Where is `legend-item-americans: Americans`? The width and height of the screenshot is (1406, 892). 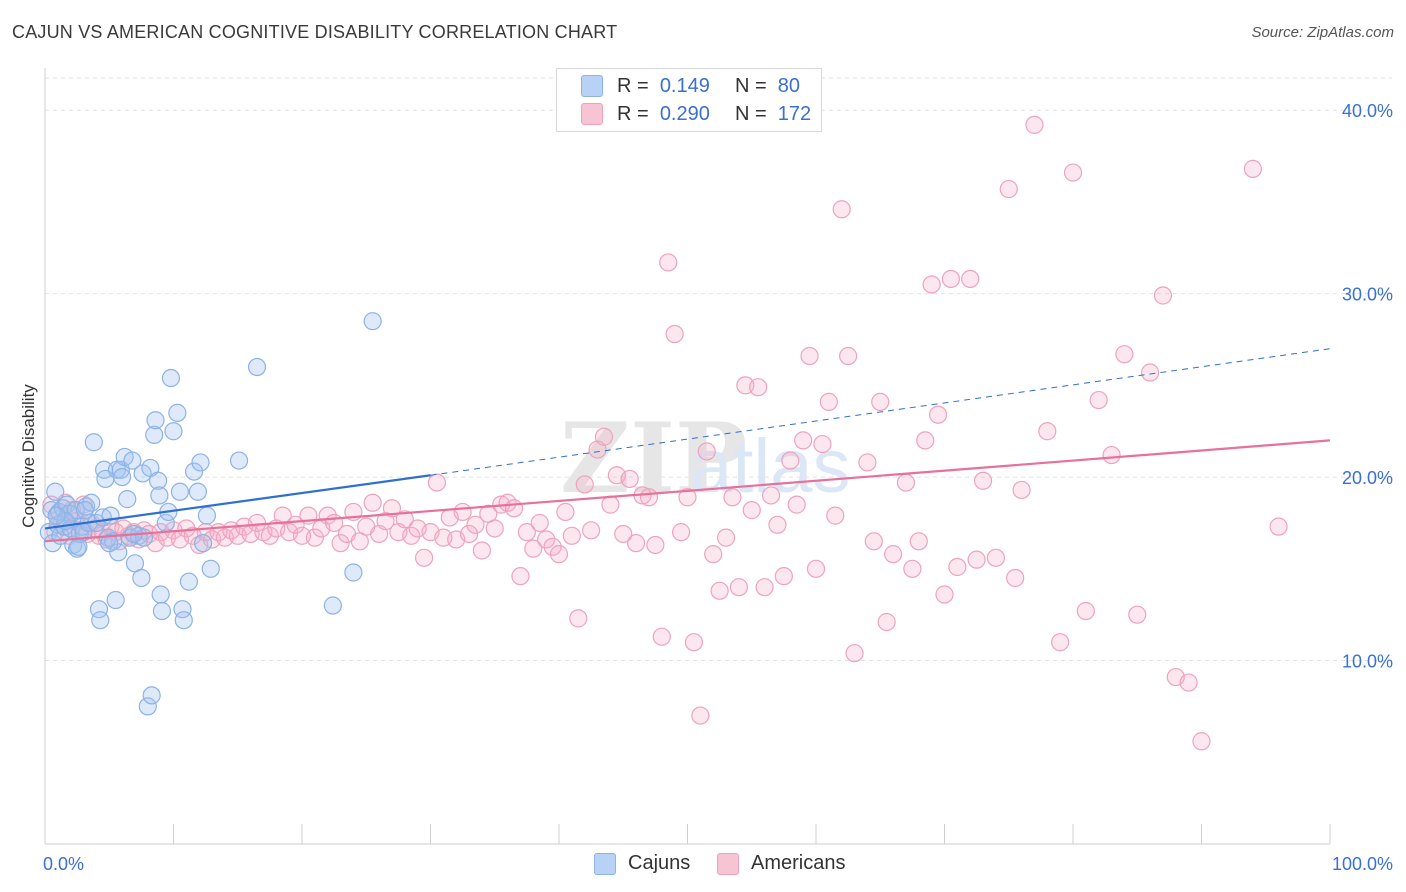
legend-item-americans: Americans is located at coordinates (781, 863).